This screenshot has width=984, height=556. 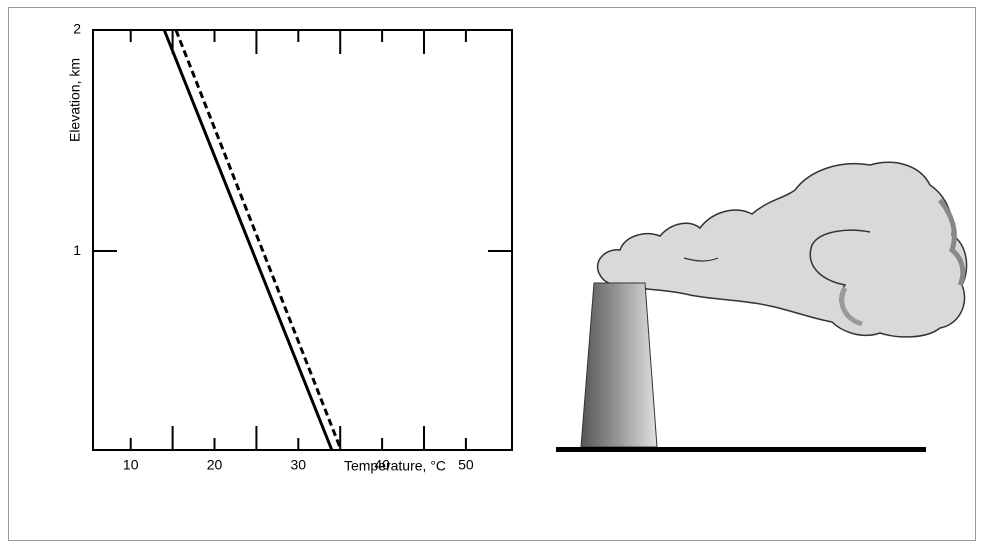 I want to click on smoke-cloud, so click(x=782, y=249).